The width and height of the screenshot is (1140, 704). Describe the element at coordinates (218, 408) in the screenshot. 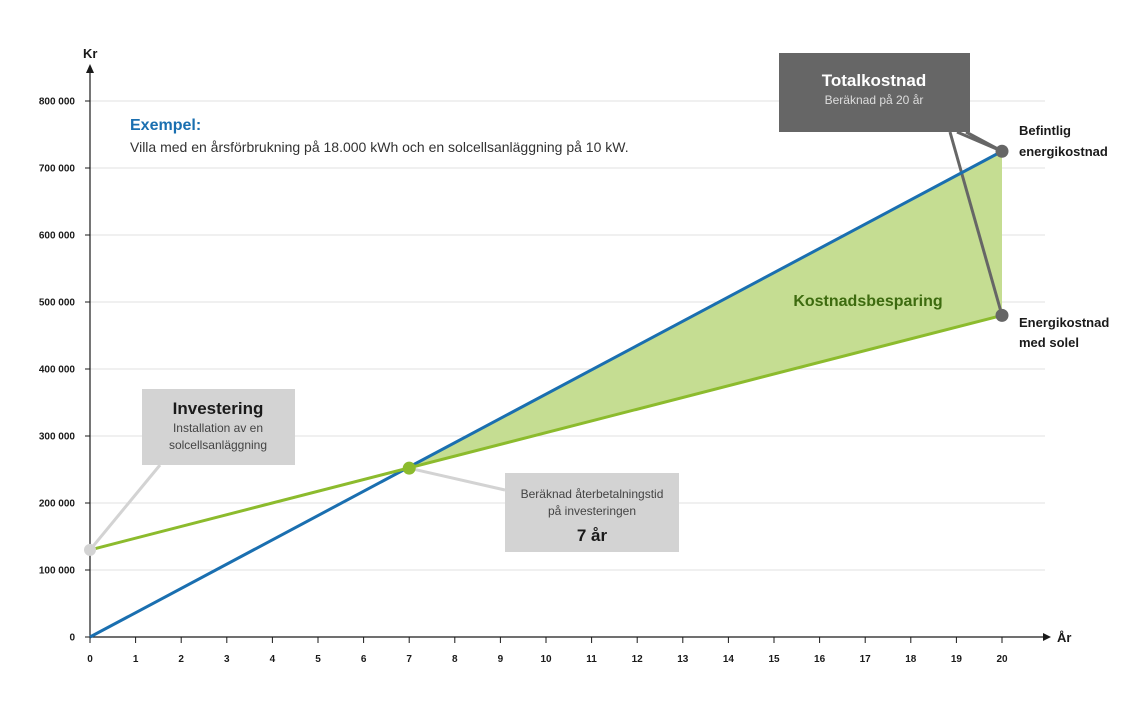

I see `investment-title: Investering` at that location.